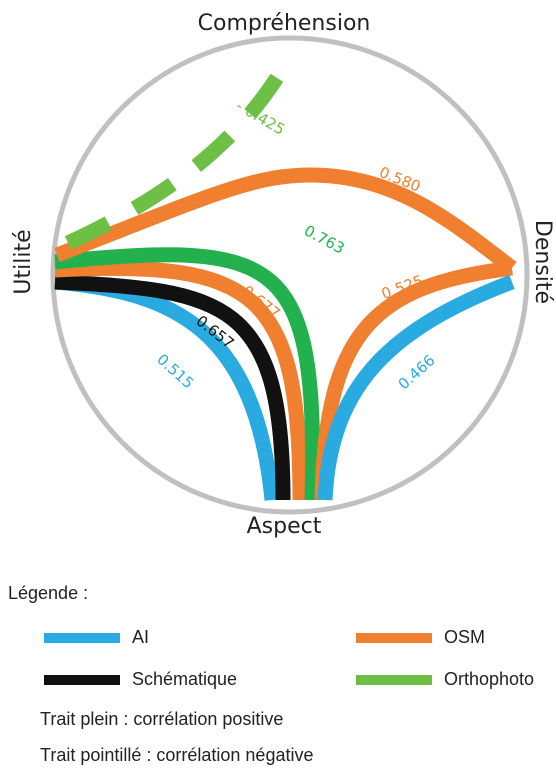  Describe the element at coordinates (181, 149) in the screenshot. I see `link-orthophoto-utilite-comprehension` at that location.